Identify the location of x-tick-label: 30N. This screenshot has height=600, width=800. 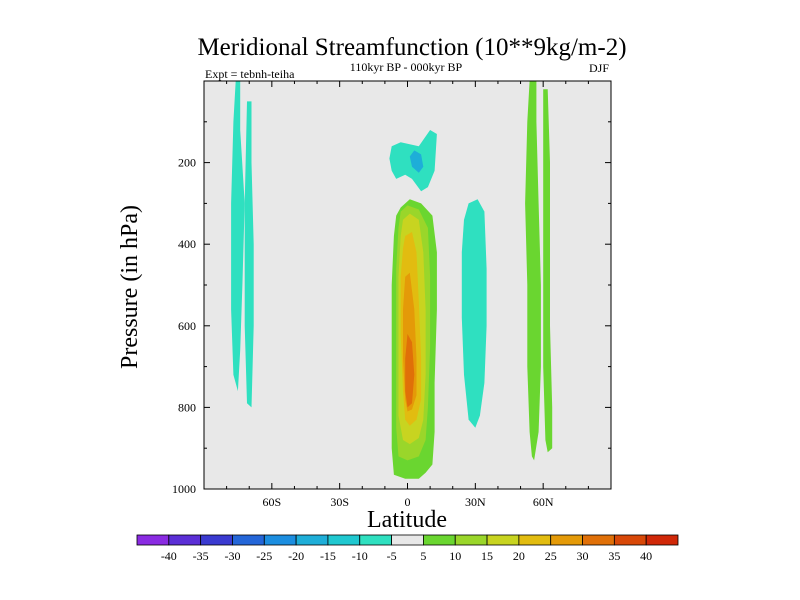
(475, 502).